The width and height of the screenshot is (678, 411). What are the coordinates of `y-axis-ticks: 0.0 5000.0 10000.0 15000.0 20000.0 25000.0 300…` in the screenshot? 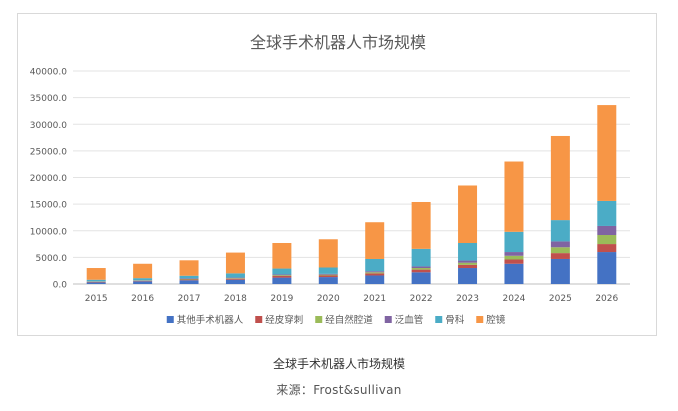 It's located at (48, 179).